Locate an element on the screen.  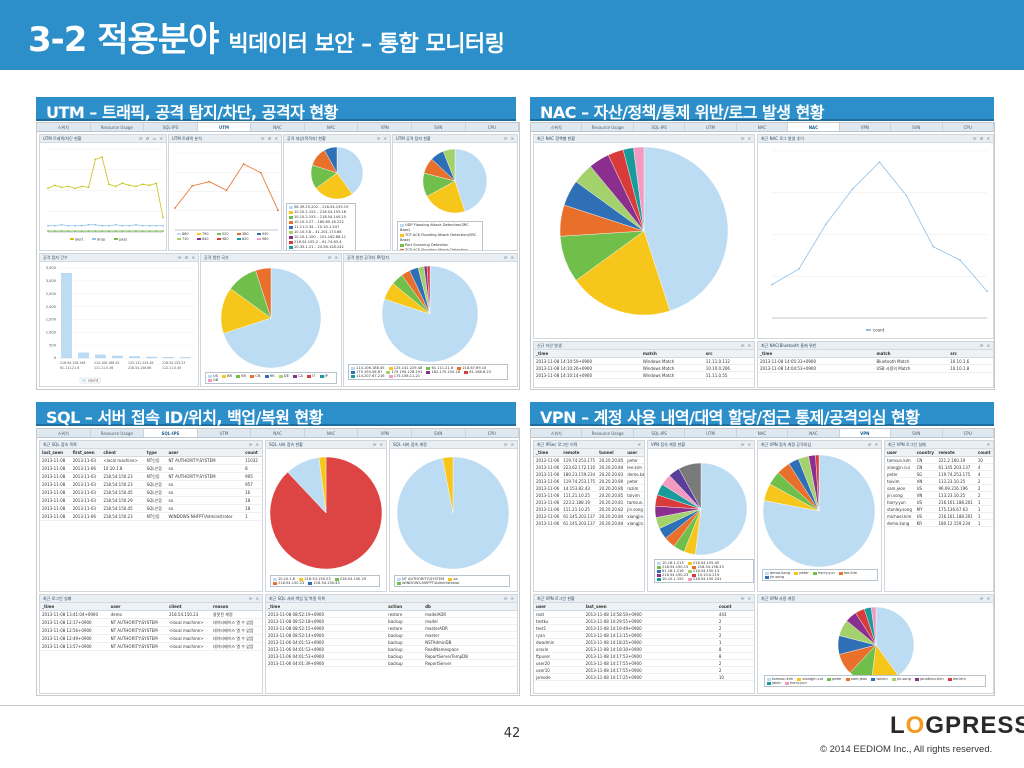
legend-entry: 182.175.155.18 is located at coordinates (443, 372).